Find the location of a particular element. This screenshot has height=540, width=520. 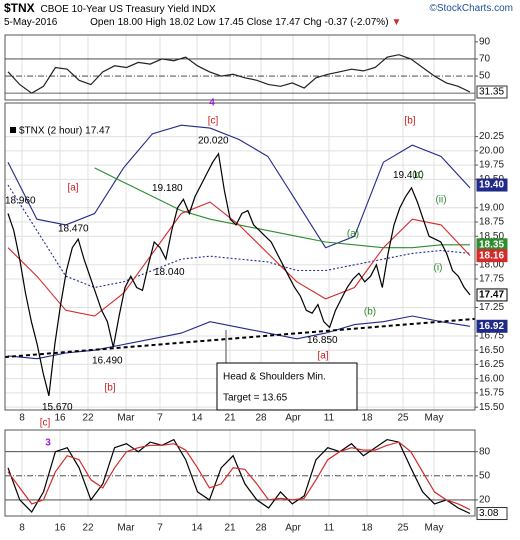

instrument-name: CBOE 10-Year US Treasury Yield INDX is located at coordinates (128, 9).